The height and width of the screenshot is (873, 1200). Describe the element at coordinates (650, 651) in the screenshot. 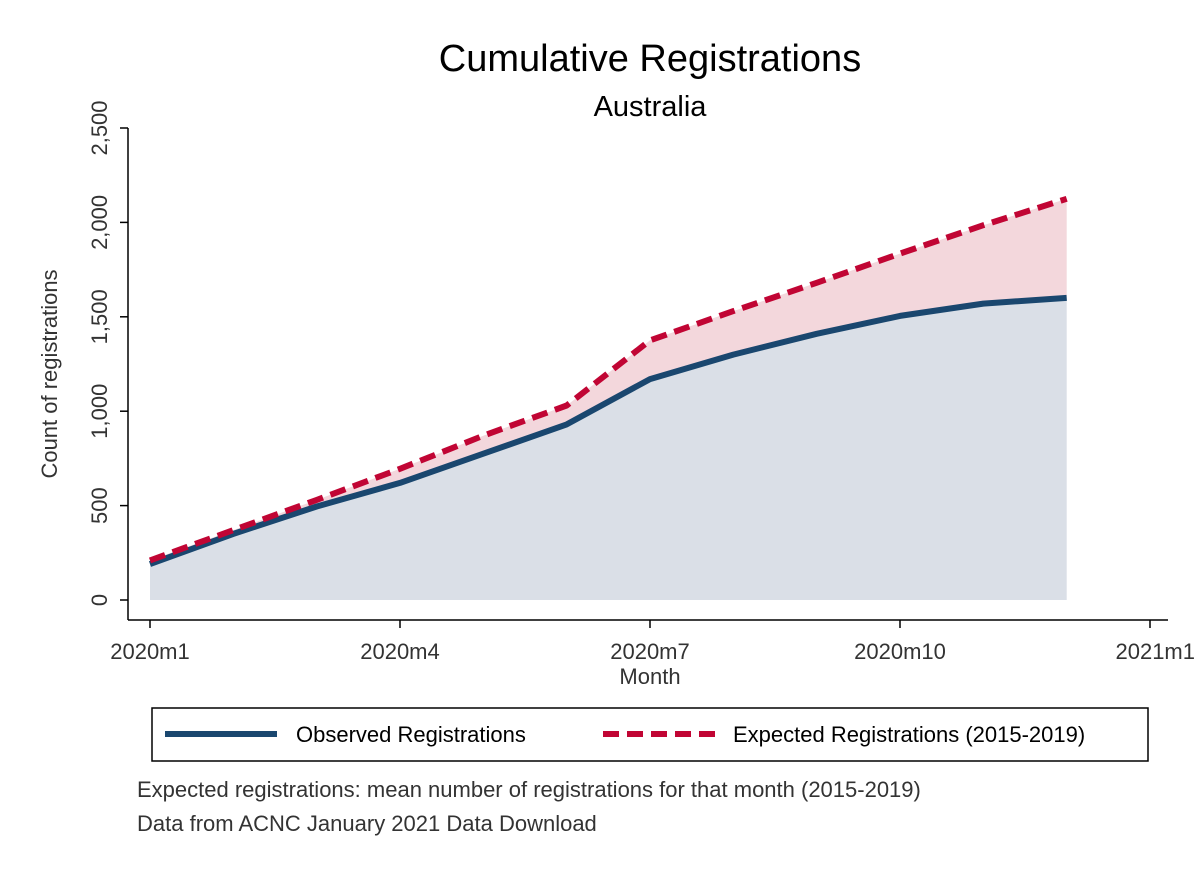

I see `x-tick-label: 2020m7` at that location.